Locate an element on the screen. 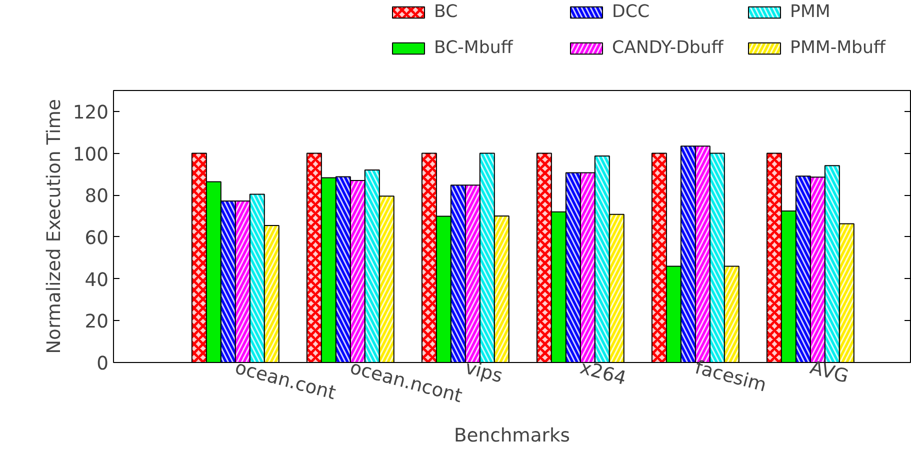 The image size is (911, 454). legend-label: BC-Mbuff is located at coordinates (474, 48).